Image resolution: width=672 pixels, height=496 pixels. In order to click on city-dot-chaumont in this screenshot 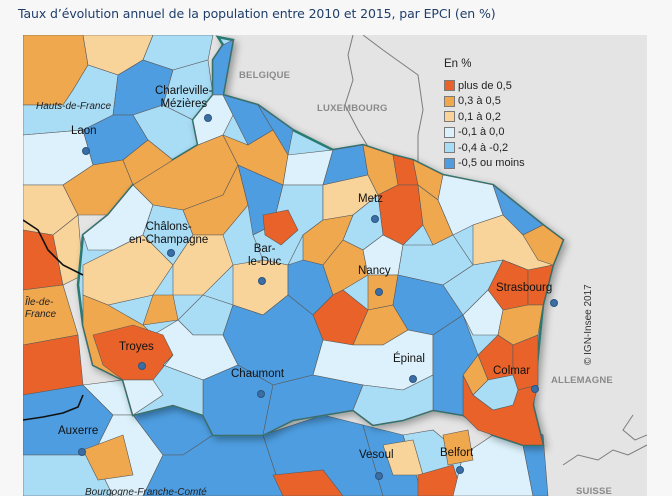, I will do `click(261, 394)`.